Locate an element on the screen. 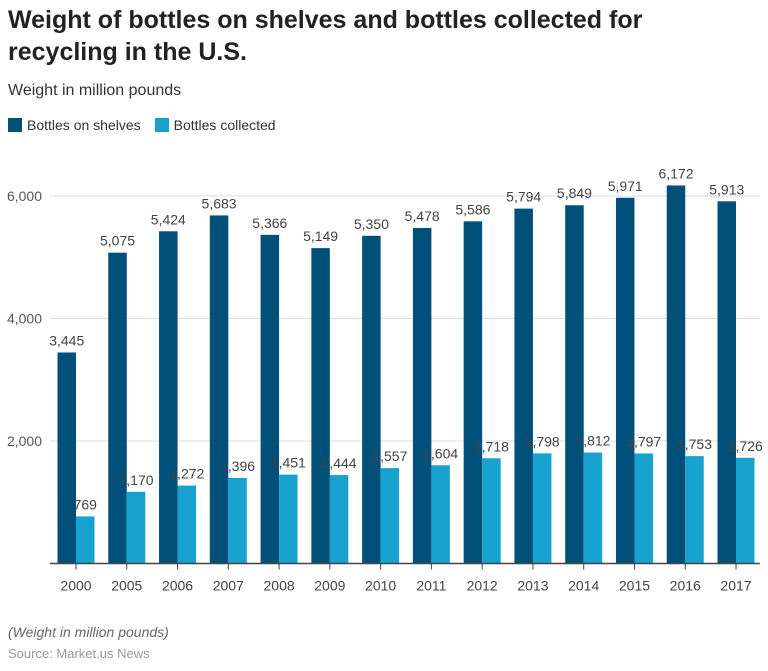 The height and width of the screenshot is (671, 768). x-tick-label: 2013 is located at coordinates (532, 586).